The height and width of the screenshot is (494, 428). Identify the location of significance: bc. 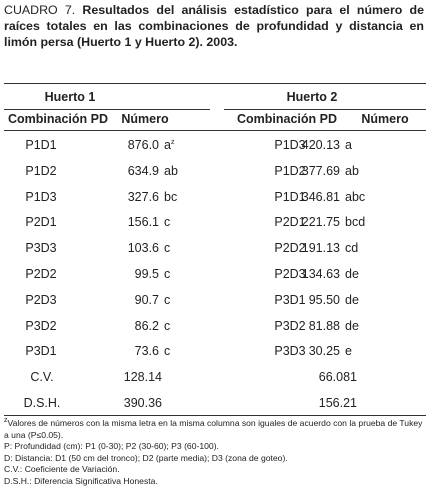
(171, 196).